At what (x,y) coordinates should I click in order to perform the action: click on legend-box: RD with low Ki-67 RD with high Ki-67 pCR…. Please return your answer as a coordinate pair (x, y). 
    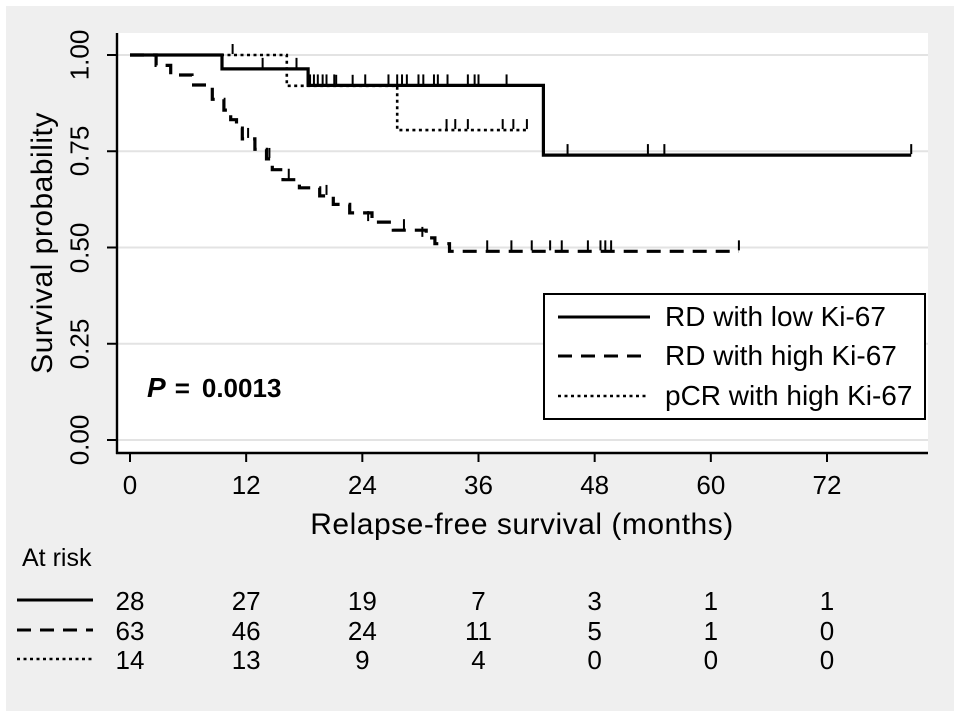
    Looking at the image, I should click on (734, 356).